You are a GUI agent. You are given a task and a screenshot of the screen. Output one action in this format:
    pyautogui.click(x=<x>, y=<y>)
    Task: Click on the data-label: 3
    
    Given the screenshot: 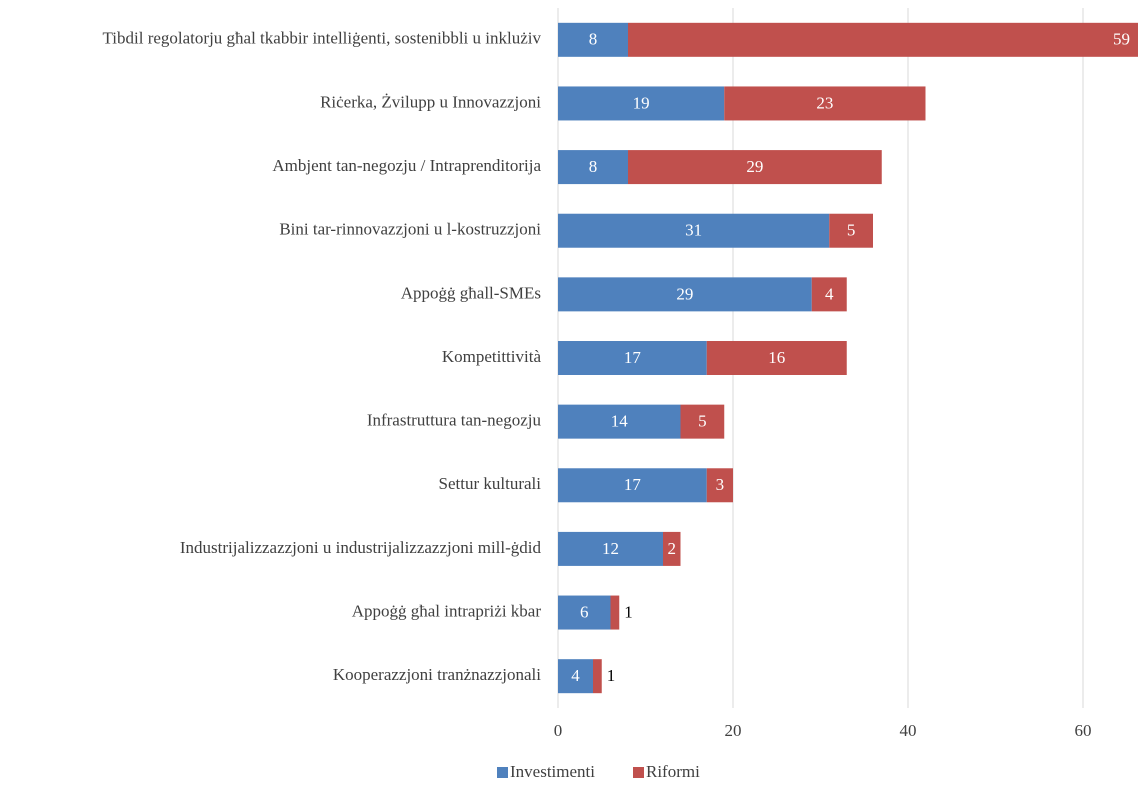 What is the action you would take?
    pyautogui.click(x=720, y=484)
    